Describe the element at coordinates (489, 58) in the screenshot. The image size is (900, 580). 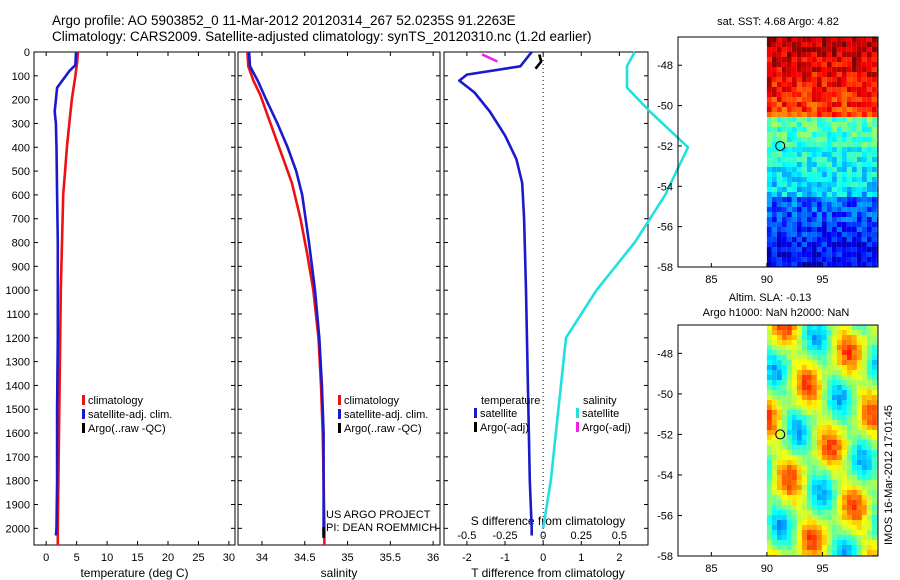
I see `difference-series-magenta` at that location.